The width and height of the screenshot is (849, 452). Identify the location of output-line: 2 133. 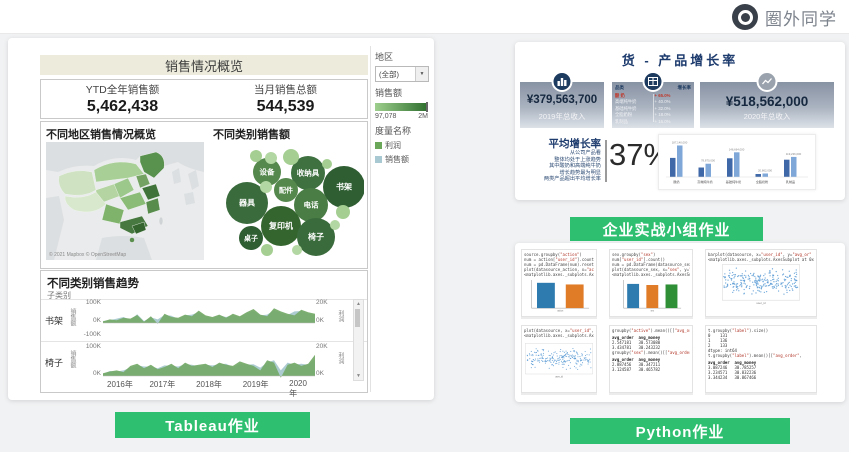
(718, 345).